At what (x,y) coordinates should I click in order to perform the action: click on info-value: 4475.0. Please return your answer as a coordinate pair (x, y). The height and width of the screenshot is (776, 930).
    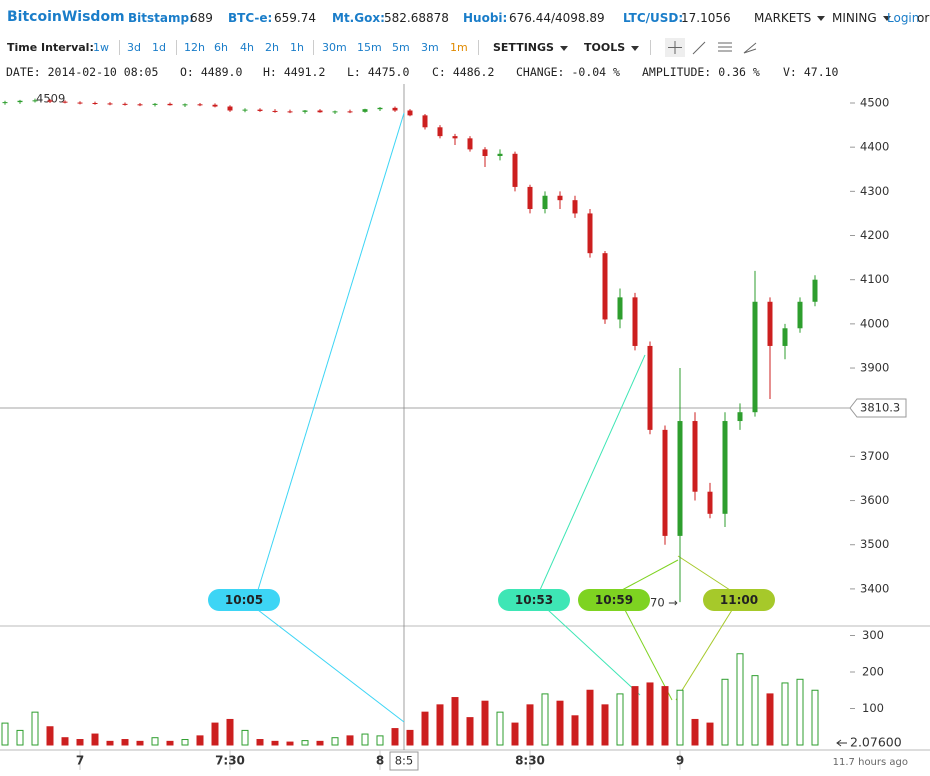
    Looking at the image, I should click on (388, 72).